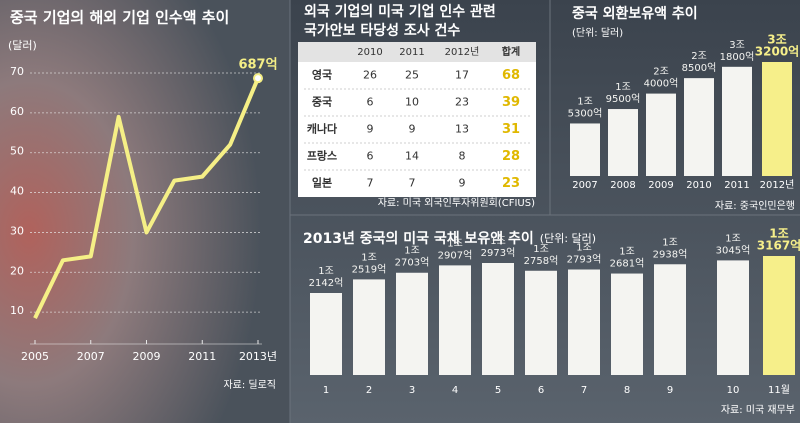  I want to click on data-label: 3조, so click(776, 40).